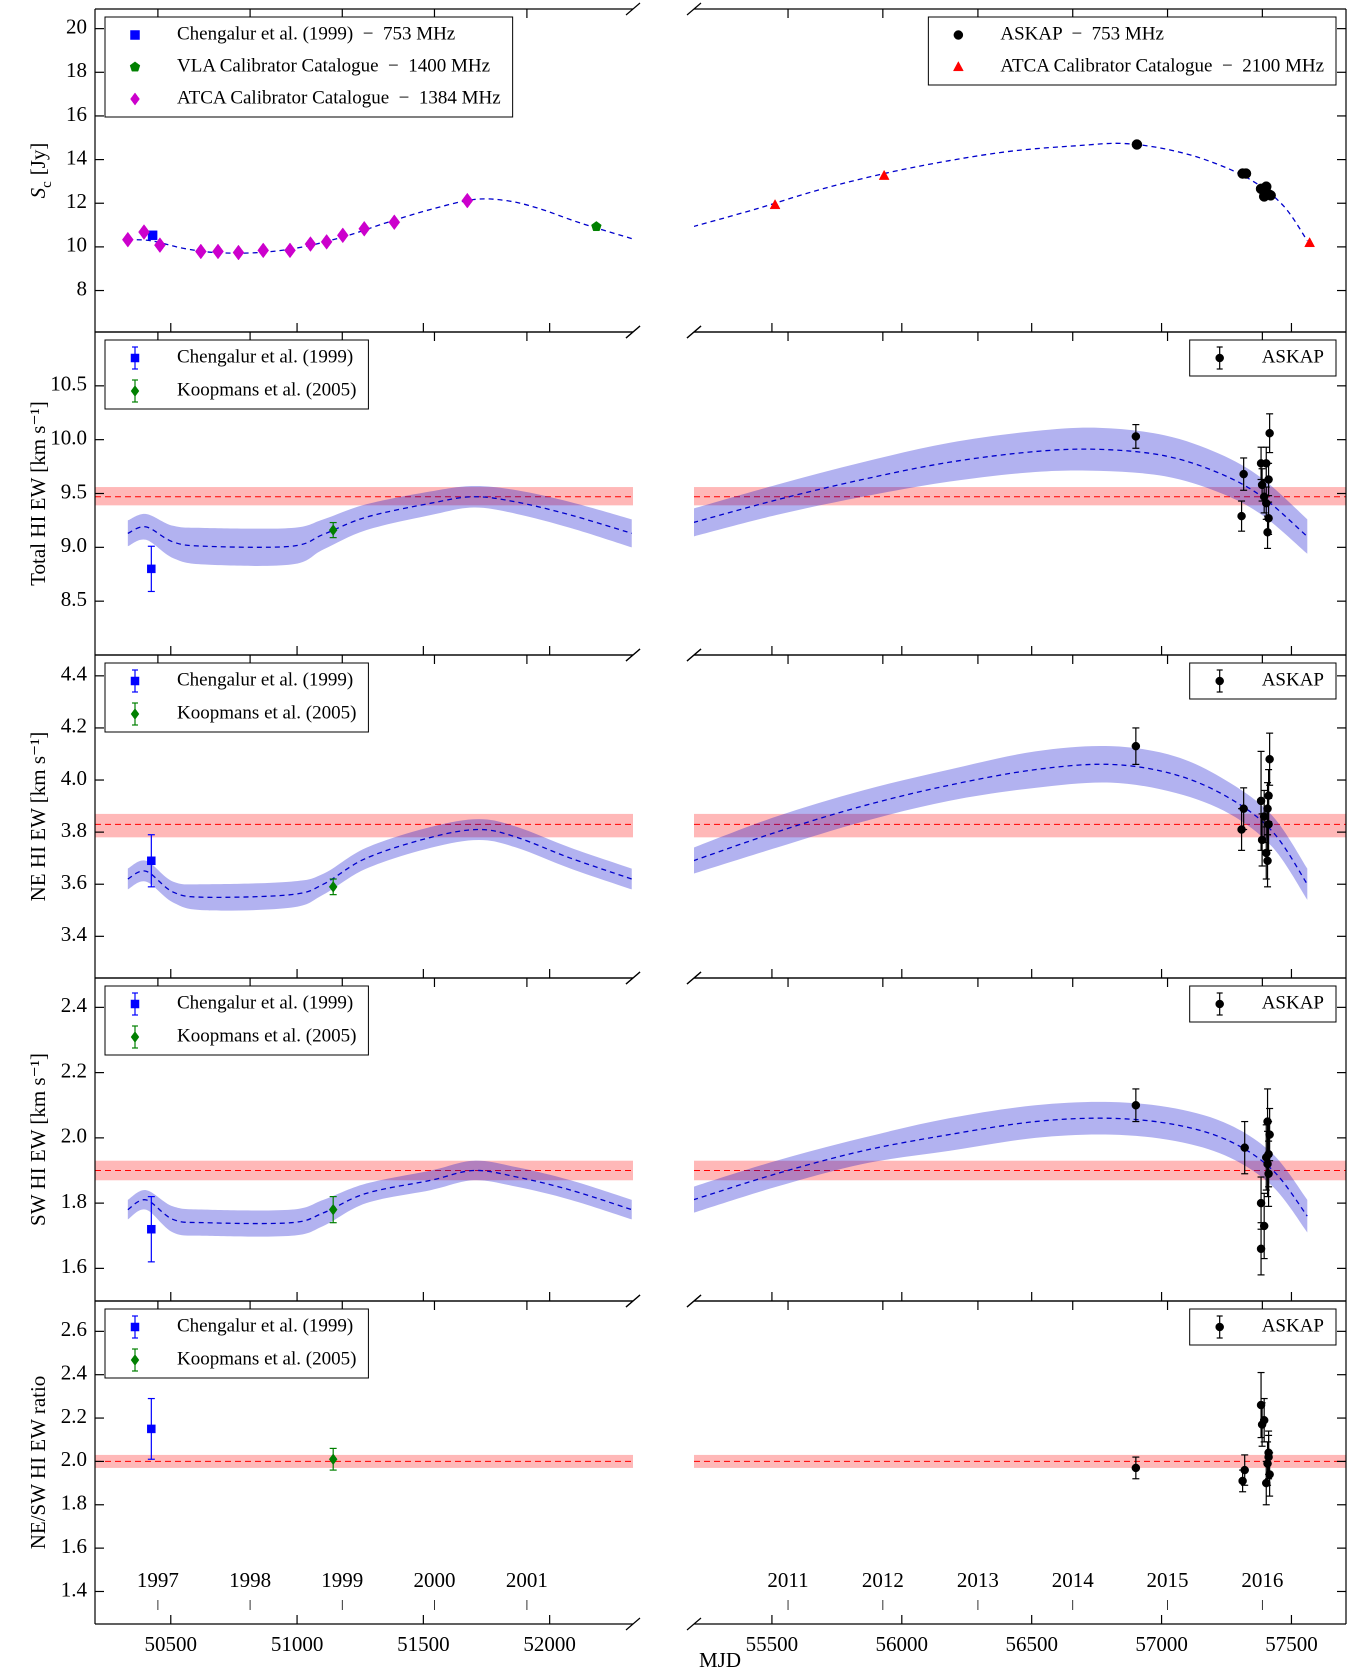 The width and height of the screenshot is (1363, 1677). I want to click on y-tick-label: 20, so click(76, 26).